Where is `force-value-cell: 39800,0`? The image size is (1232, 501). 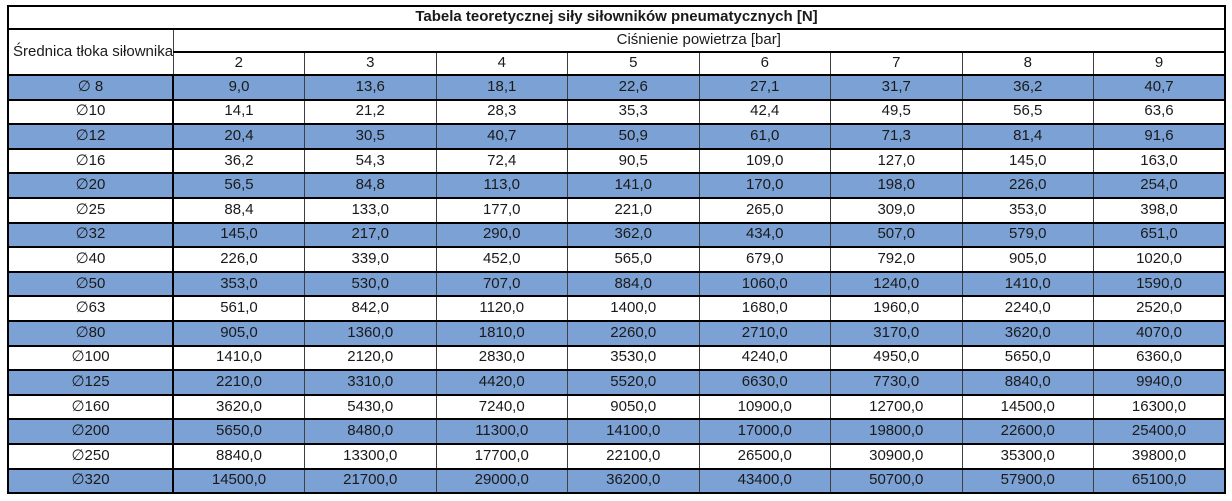
force-value-cell: 39800,0 is located at coordinates (1159, 456).